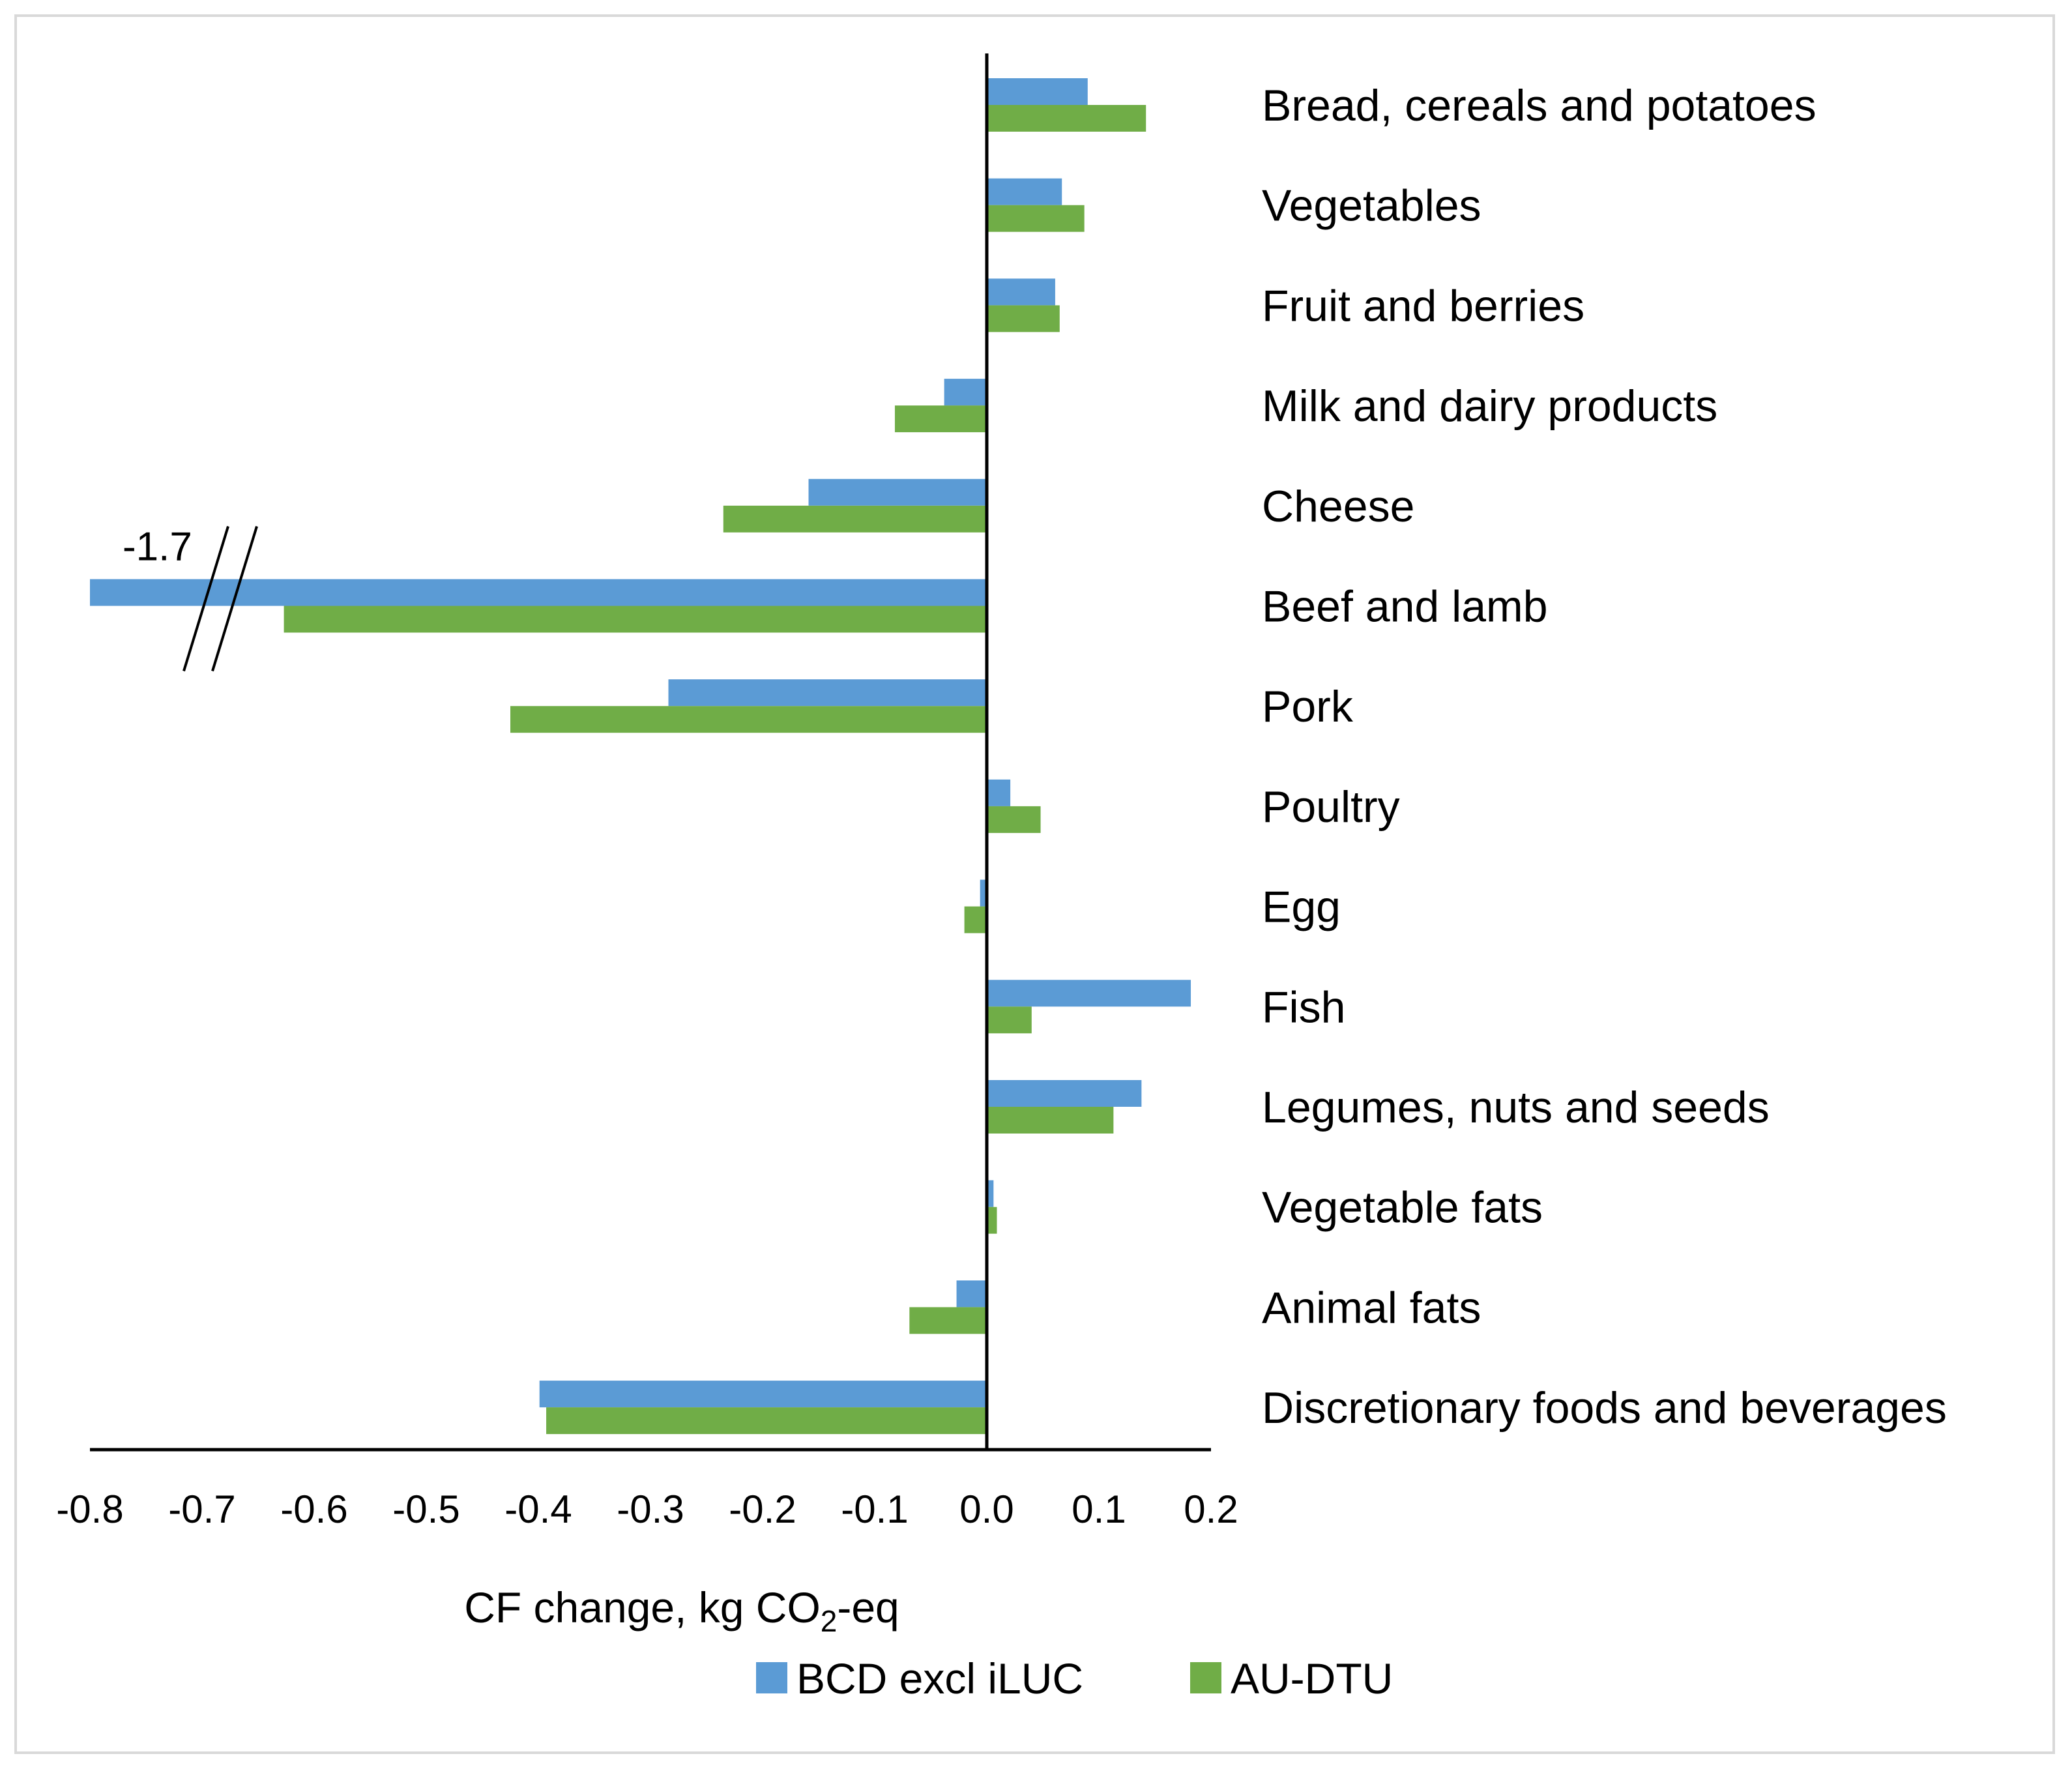 The height and width of the screenshot is (1771, 2072). What do you see at coordinates (1338, 507) in the screenshot?
I see `category-label-cheese: Cheese` at bounding box center [1338, 507].